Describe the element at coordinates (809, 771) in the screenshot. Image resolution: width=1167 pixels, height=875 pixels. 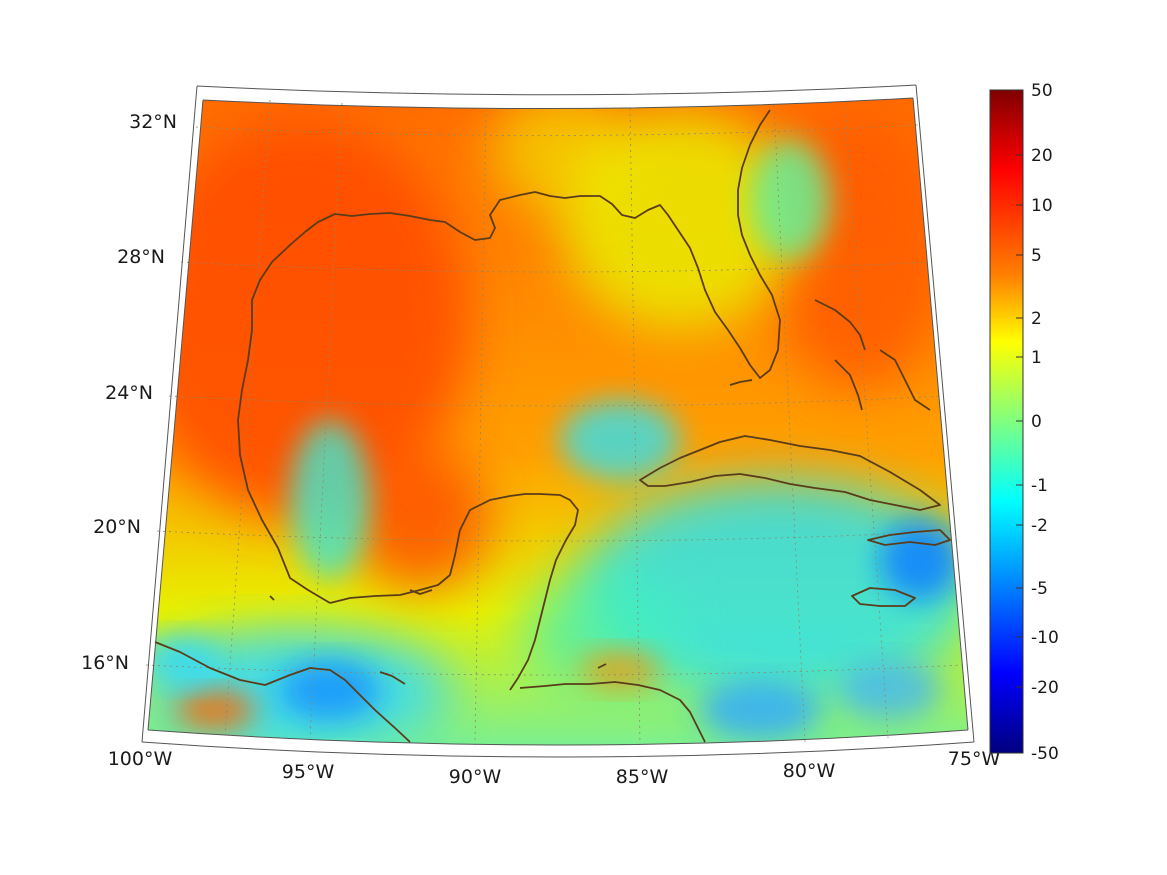
I see `lon-label-80: 80°W` at that location.